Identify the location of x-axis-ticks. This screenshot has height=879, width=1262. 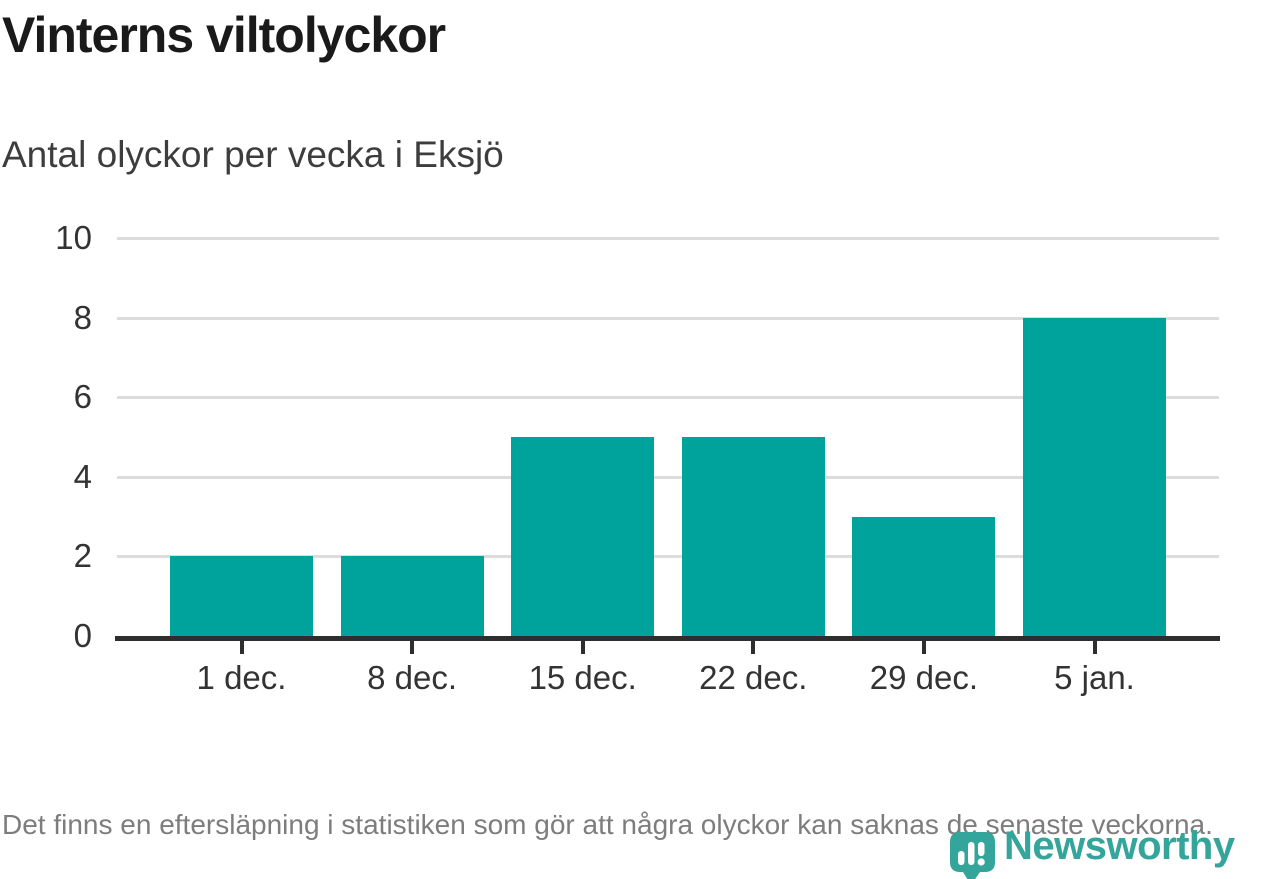
(668, 648).